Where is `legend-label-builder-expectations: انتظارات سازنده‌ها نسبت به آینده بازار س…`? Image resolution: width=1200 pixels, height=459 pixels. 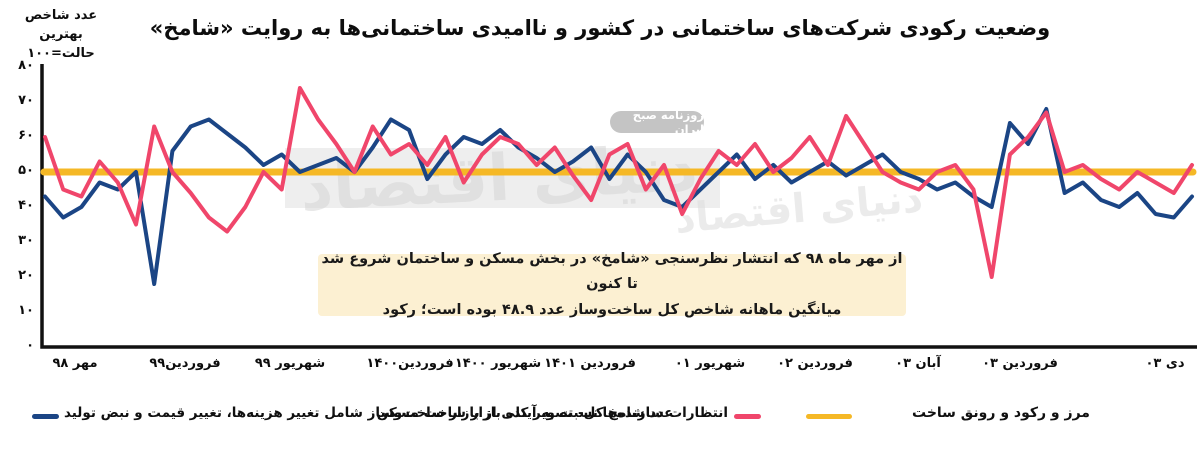
legend-label-builder-expectations: انتظارات سازنده‌ها نسبت به آینده بازار س… is located at coordinates (552, 413).